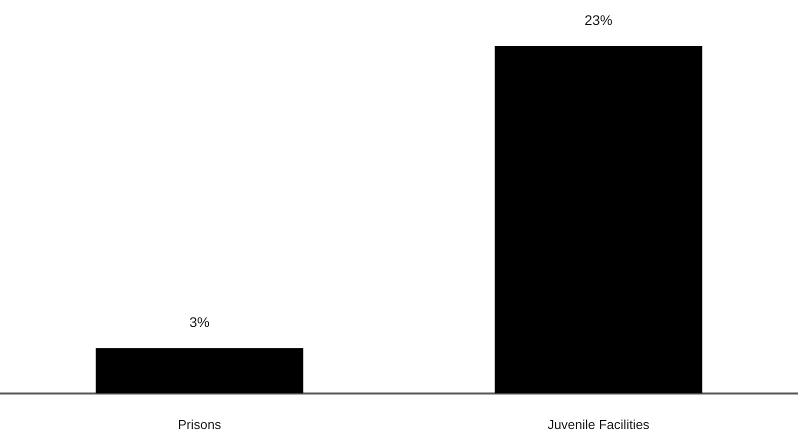  What do you see at coordinates (599, 424) in the screenshot?
I see `x-tick-label: Juvenile Facilities` at bounding box center [599, 424].